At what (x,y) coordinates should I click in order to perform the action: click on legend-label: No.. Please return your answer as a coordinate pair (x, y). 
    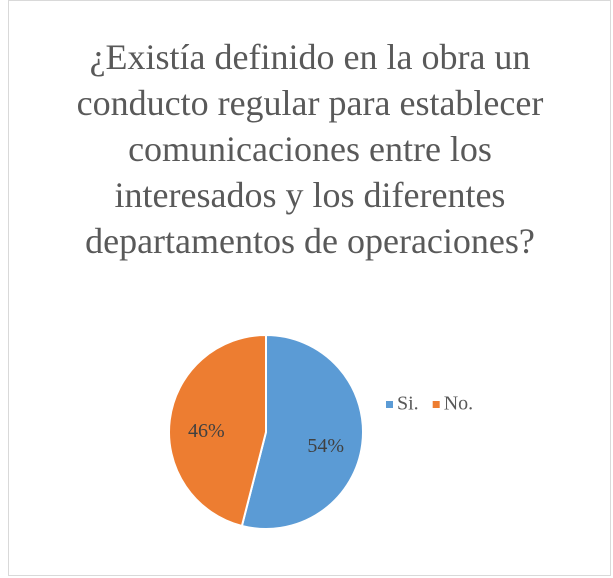
    Looking at the image, I should click on (458, 404).